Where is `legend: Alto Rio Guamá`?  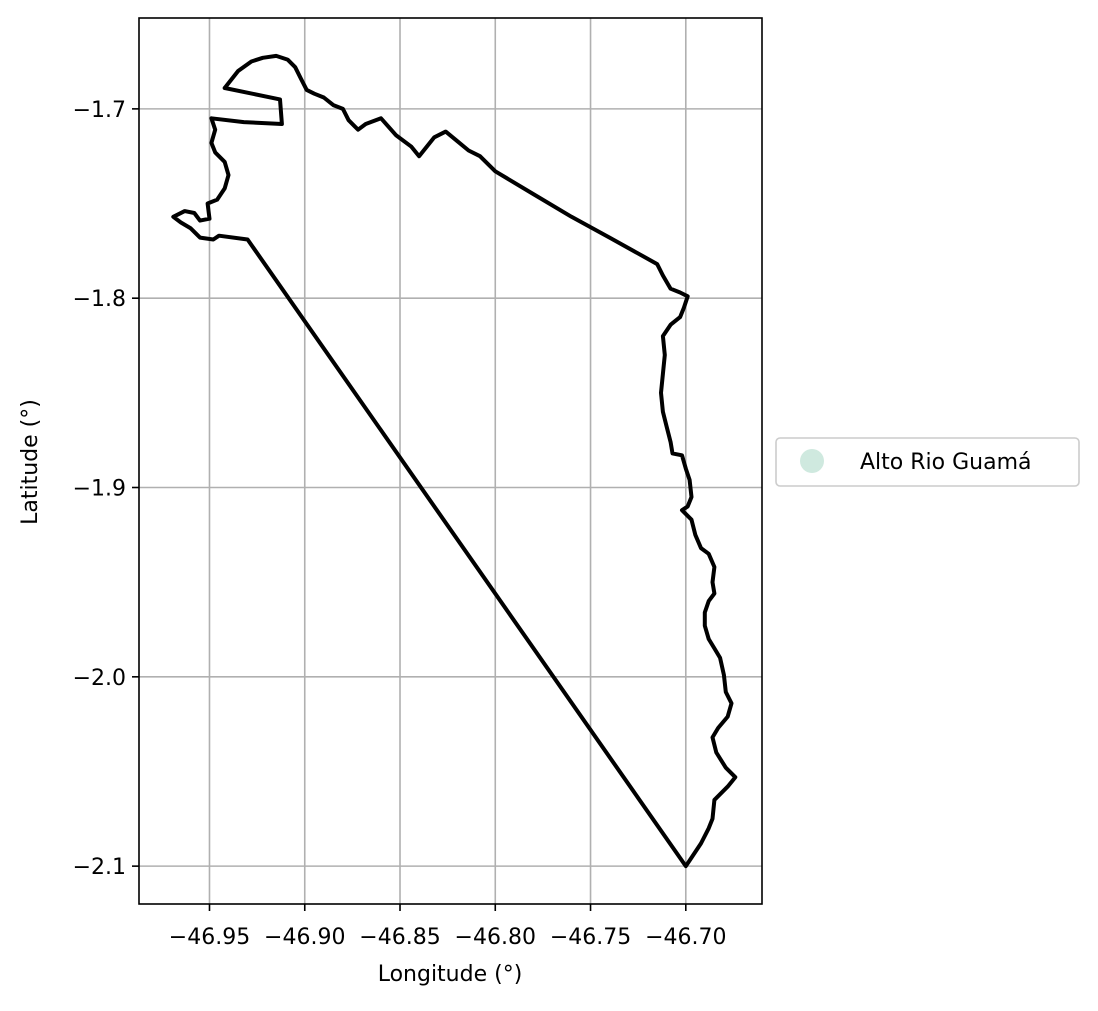 legend: Alto Rio Guamá is located at coordinates (927, 462).